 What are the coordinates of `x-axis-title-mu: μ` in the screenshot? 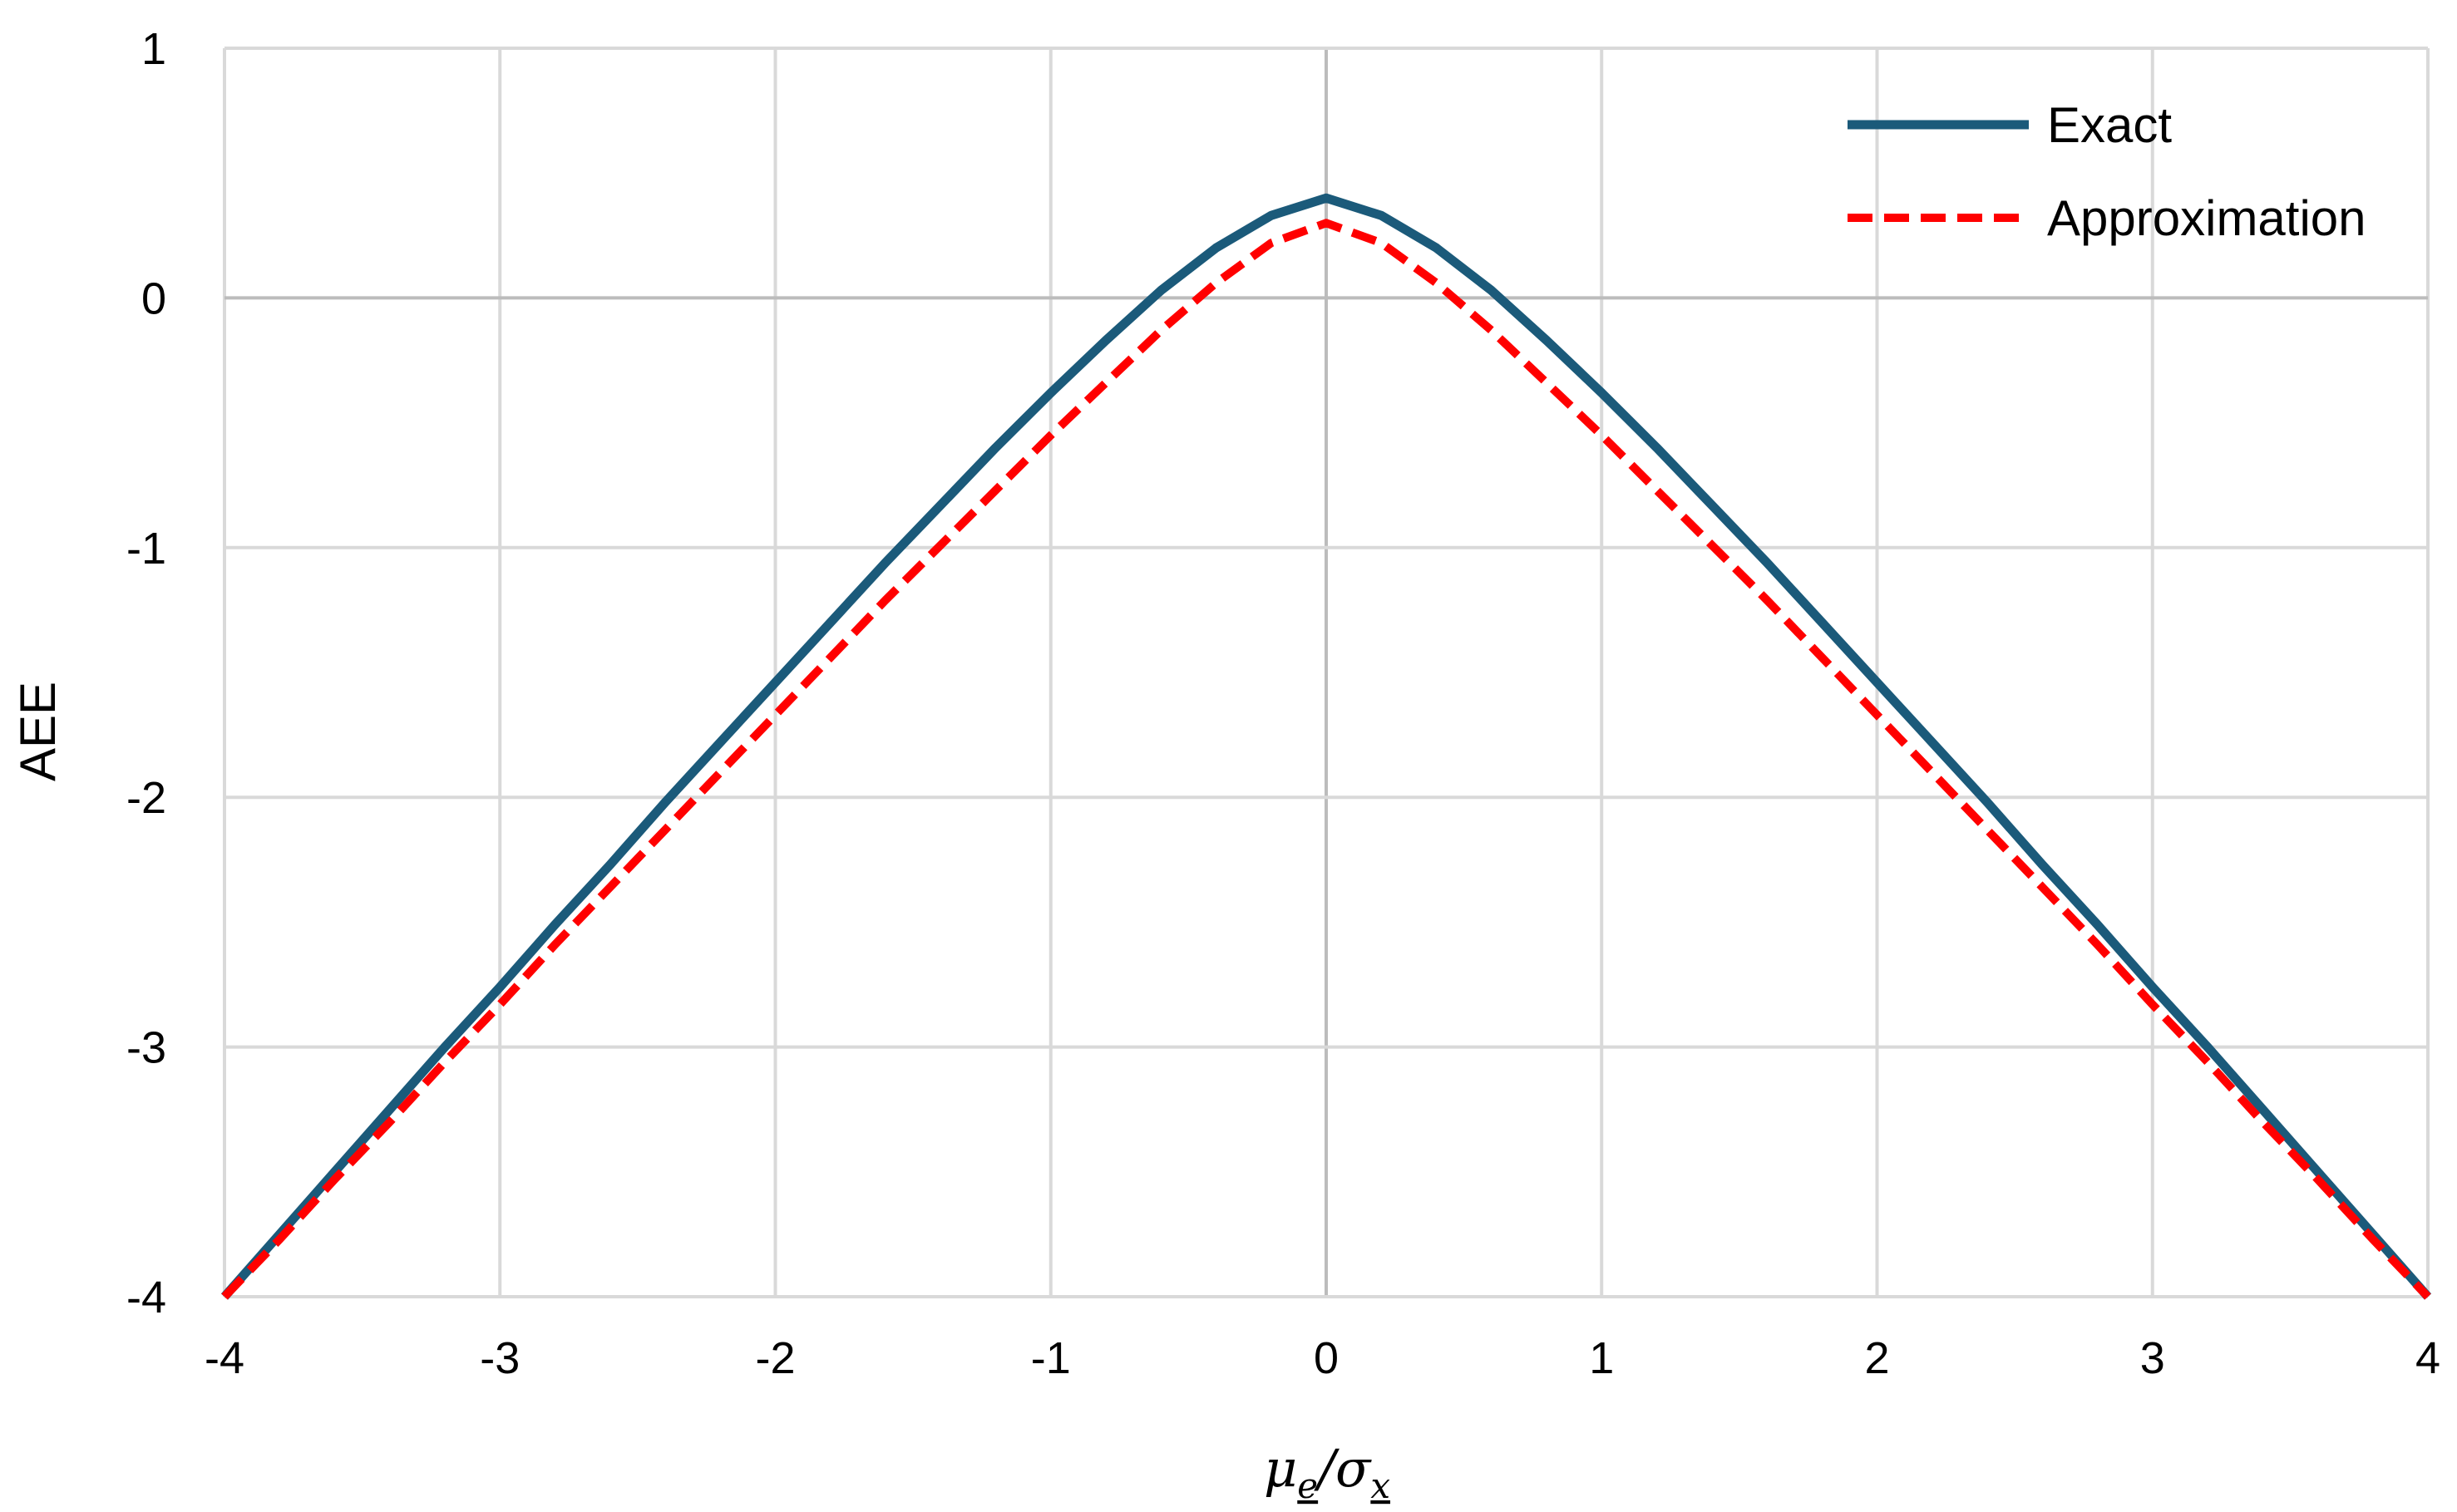 It's located at (1280, 1469).